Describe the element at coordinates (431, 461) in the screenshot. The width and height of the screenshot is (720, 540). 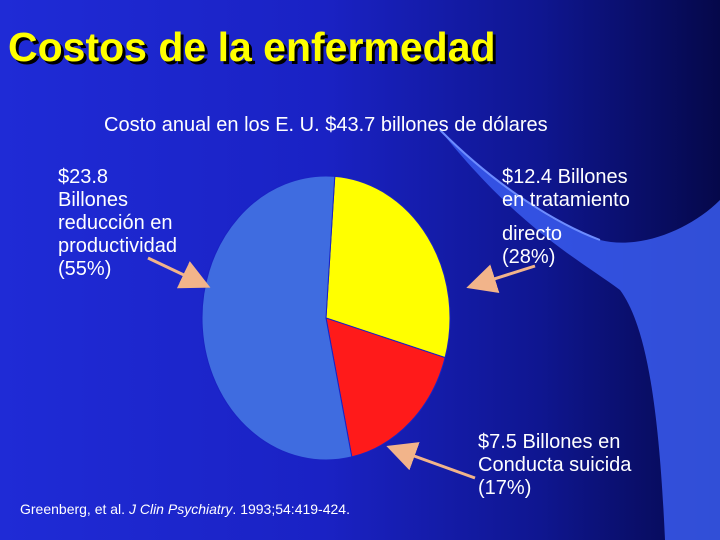
I see `arrow-suicide` at that location.